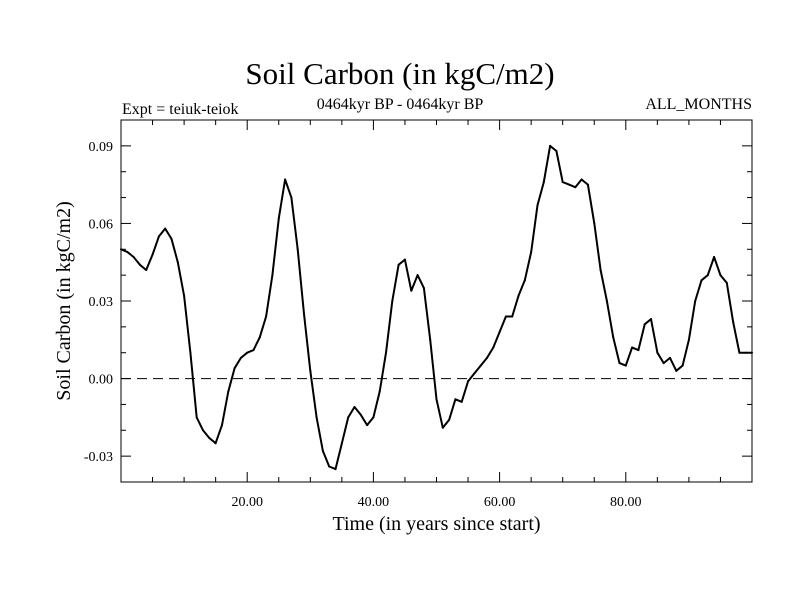  What do you see at coordinates (98, 457) in the screenshot?
I see `y-tick-label: -0.03` at bounding box center [98, 457].